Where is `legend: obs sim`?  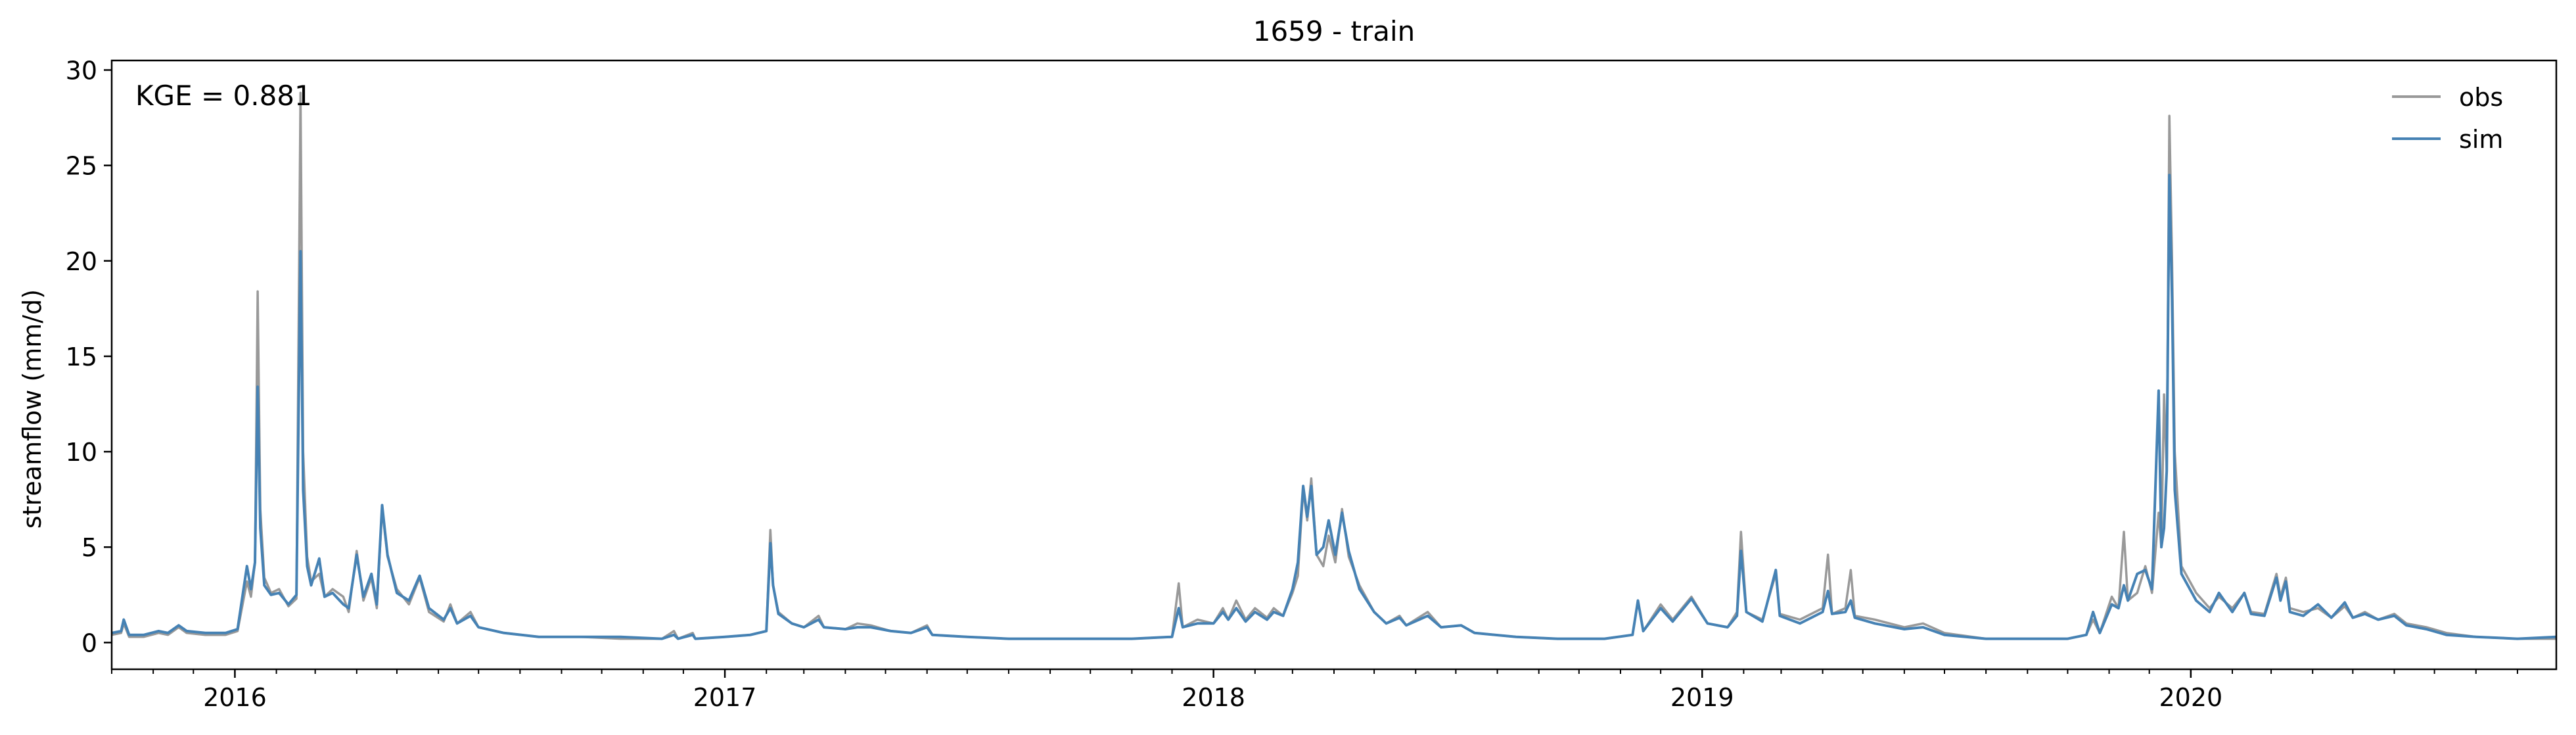 legend: obs sim is located at coordinates (2447, 118).